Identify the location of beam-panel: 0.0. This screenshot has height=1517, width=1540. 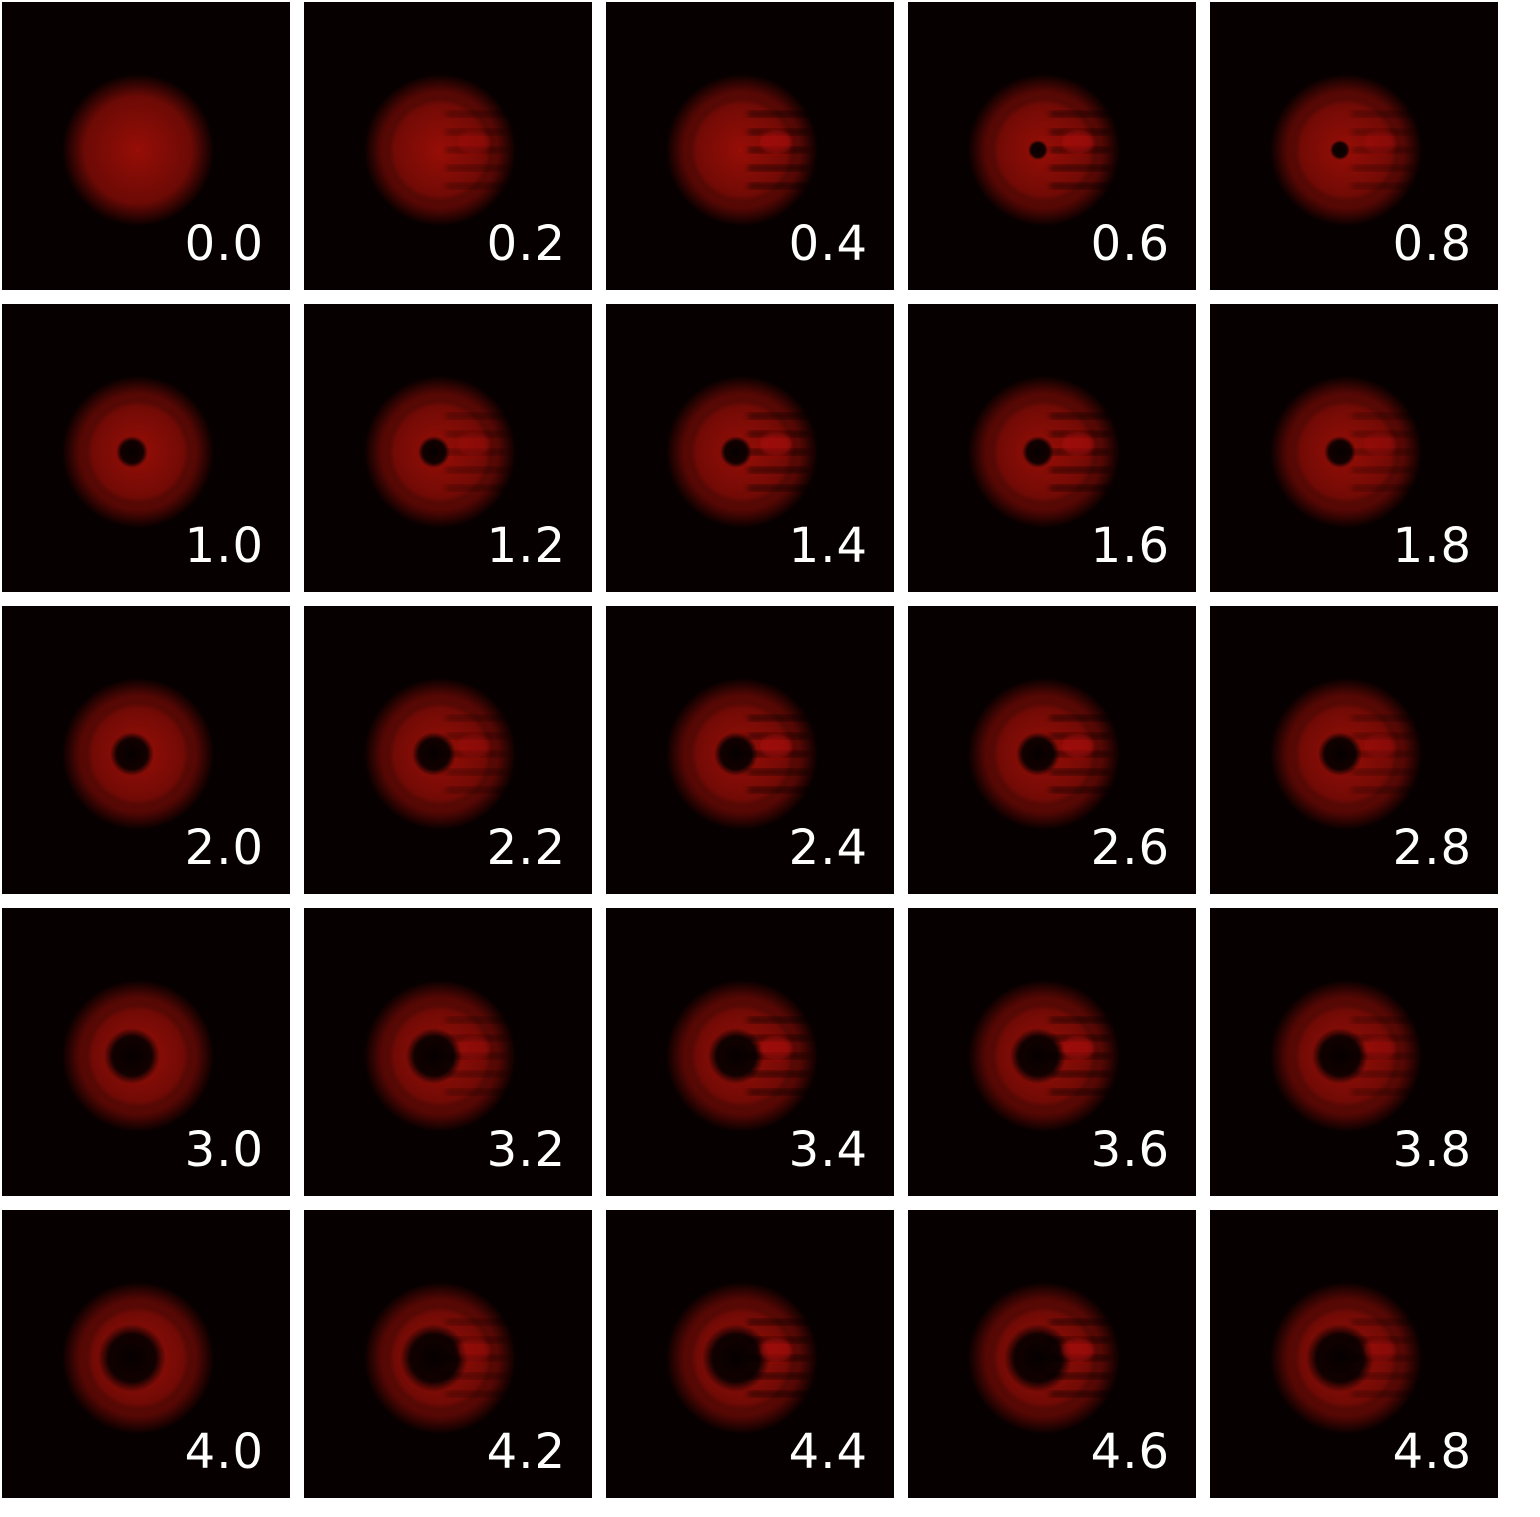
(146, 146).